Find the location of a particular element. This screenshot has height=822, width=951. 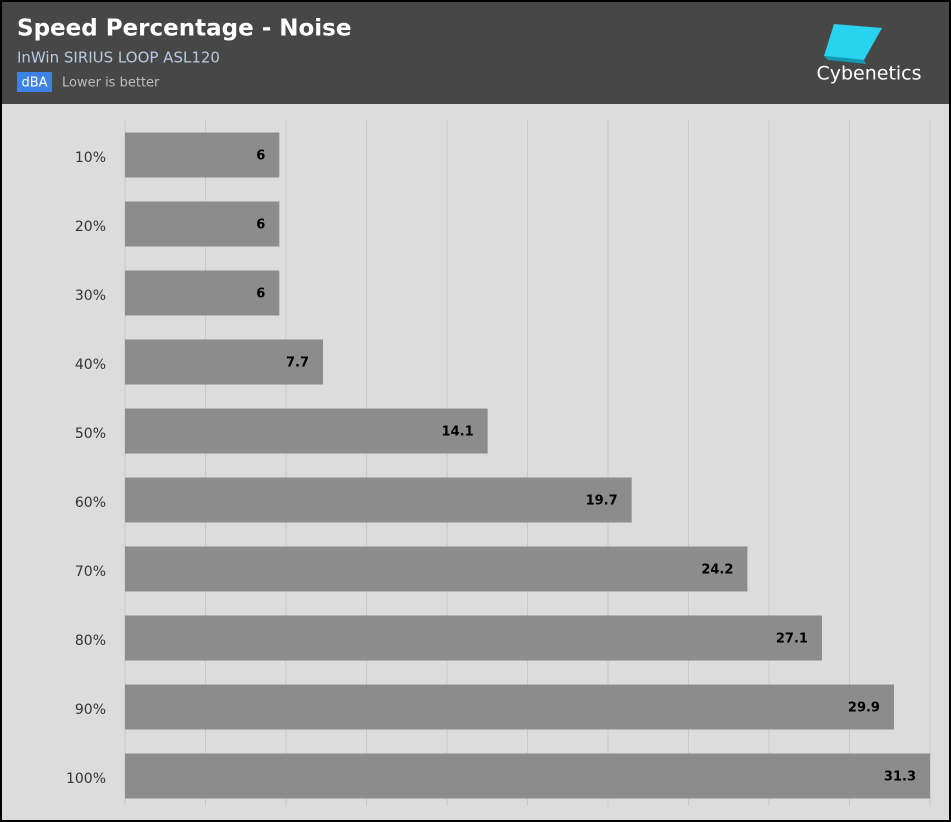

y-tick-label: 40% is located at coordinates (90, 365).